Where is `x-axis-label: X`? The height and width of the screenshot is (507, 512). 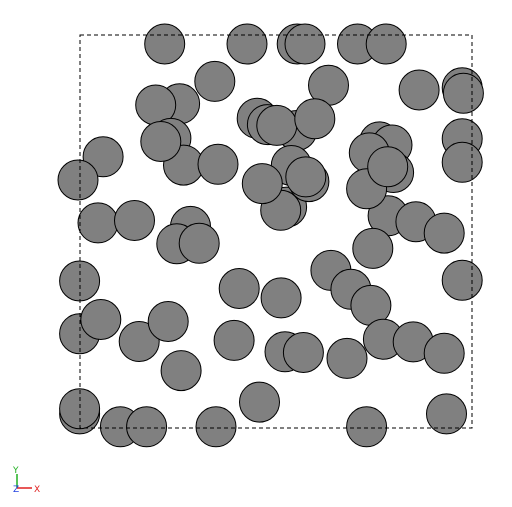 x-axis-label: X is located at coordinates (37, 490).